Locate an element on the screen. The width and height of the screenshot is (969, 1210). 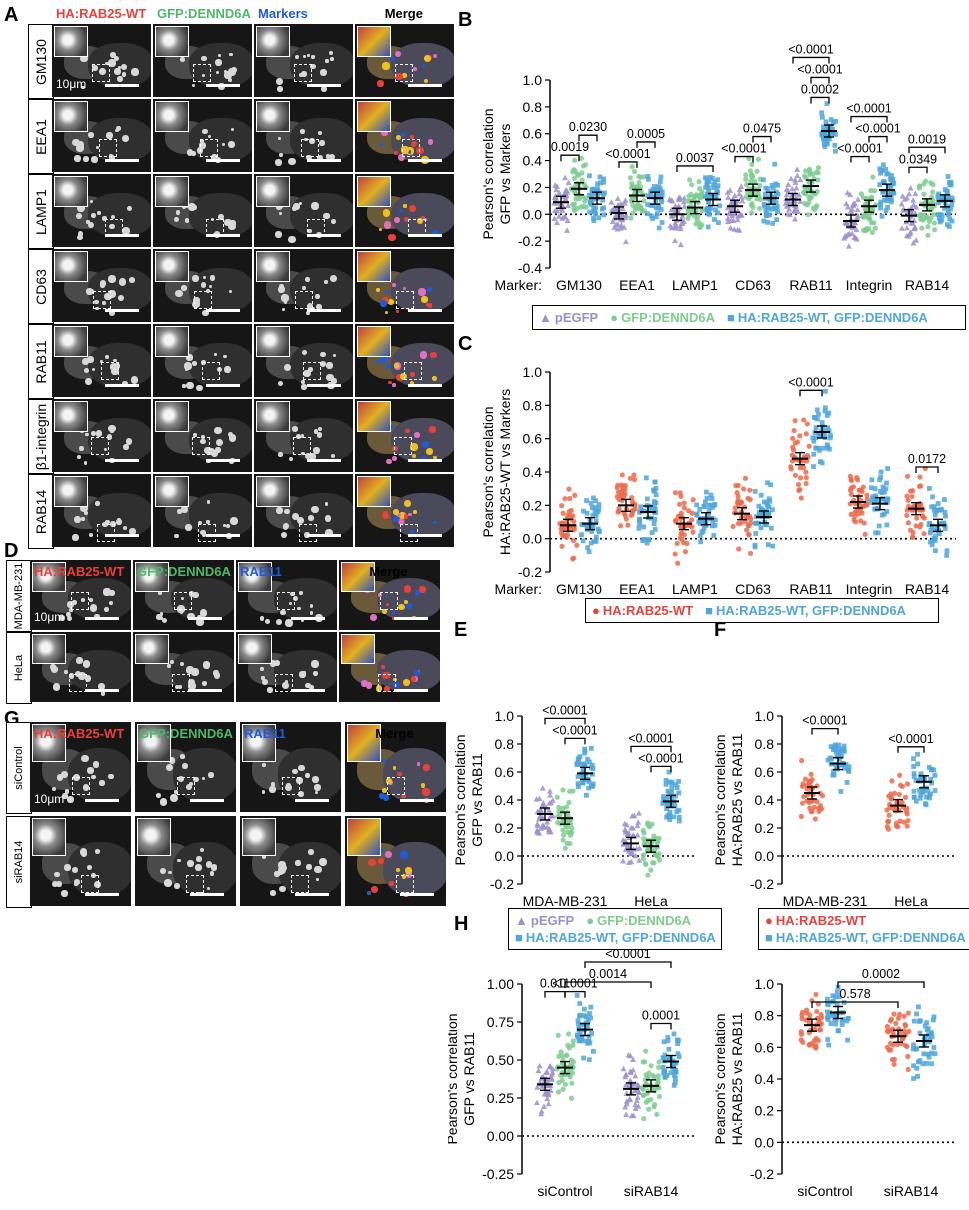
panel-label: H is located at coordinates (461, 924).